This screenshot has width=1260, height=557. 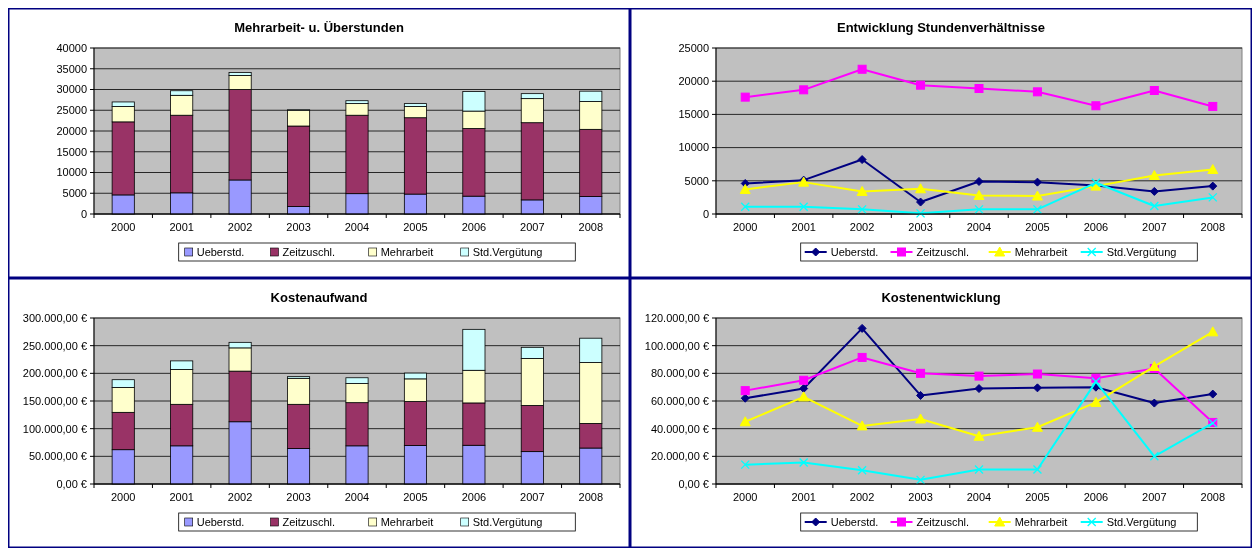 What do you see at coordinates (696, 180) in the screenshot?
I see `y-tick-label: 5000` at bounding box center [696, 180].